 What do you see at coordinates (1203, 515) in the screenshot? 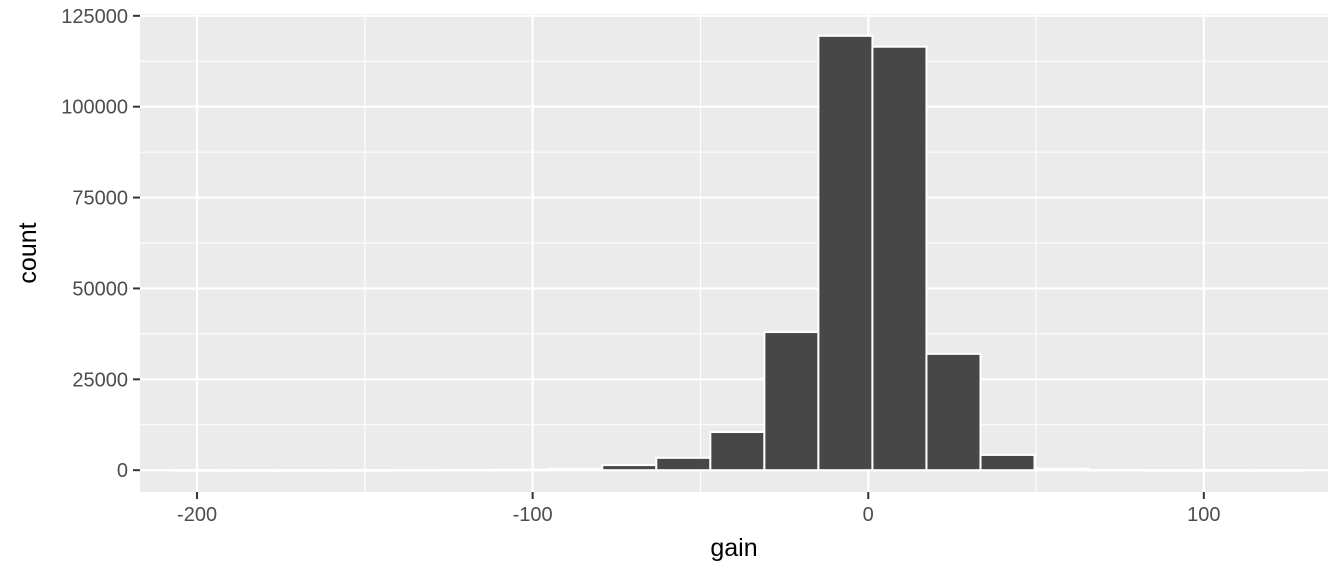
I see `x-tick-label: 100` at bounding box center [1203, 515].